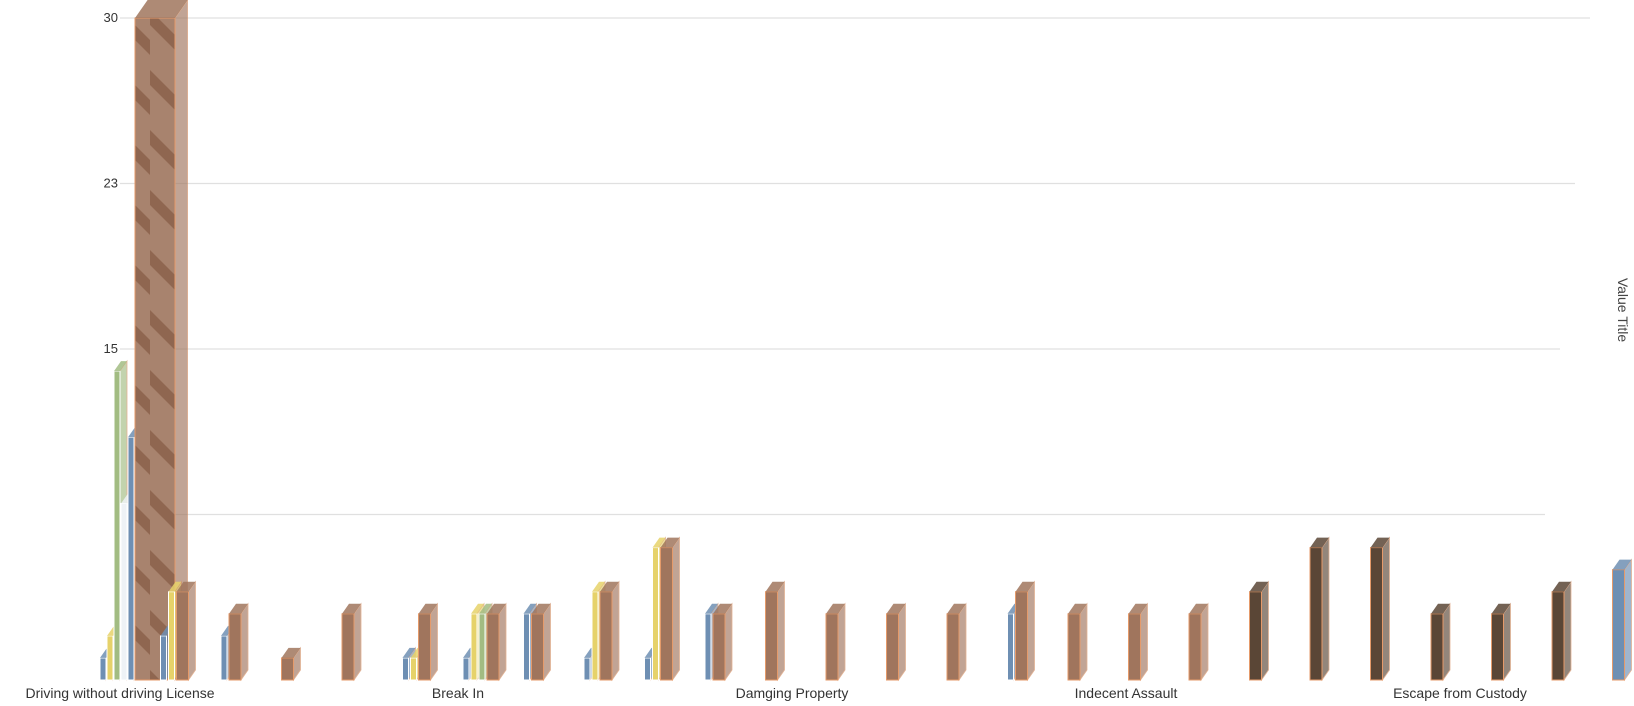 This screenshot has height=706, width=1634. Describe the element at coordinates (1623, 310) in the screenshot. I see `y-axis-title: Value Title` at that location.